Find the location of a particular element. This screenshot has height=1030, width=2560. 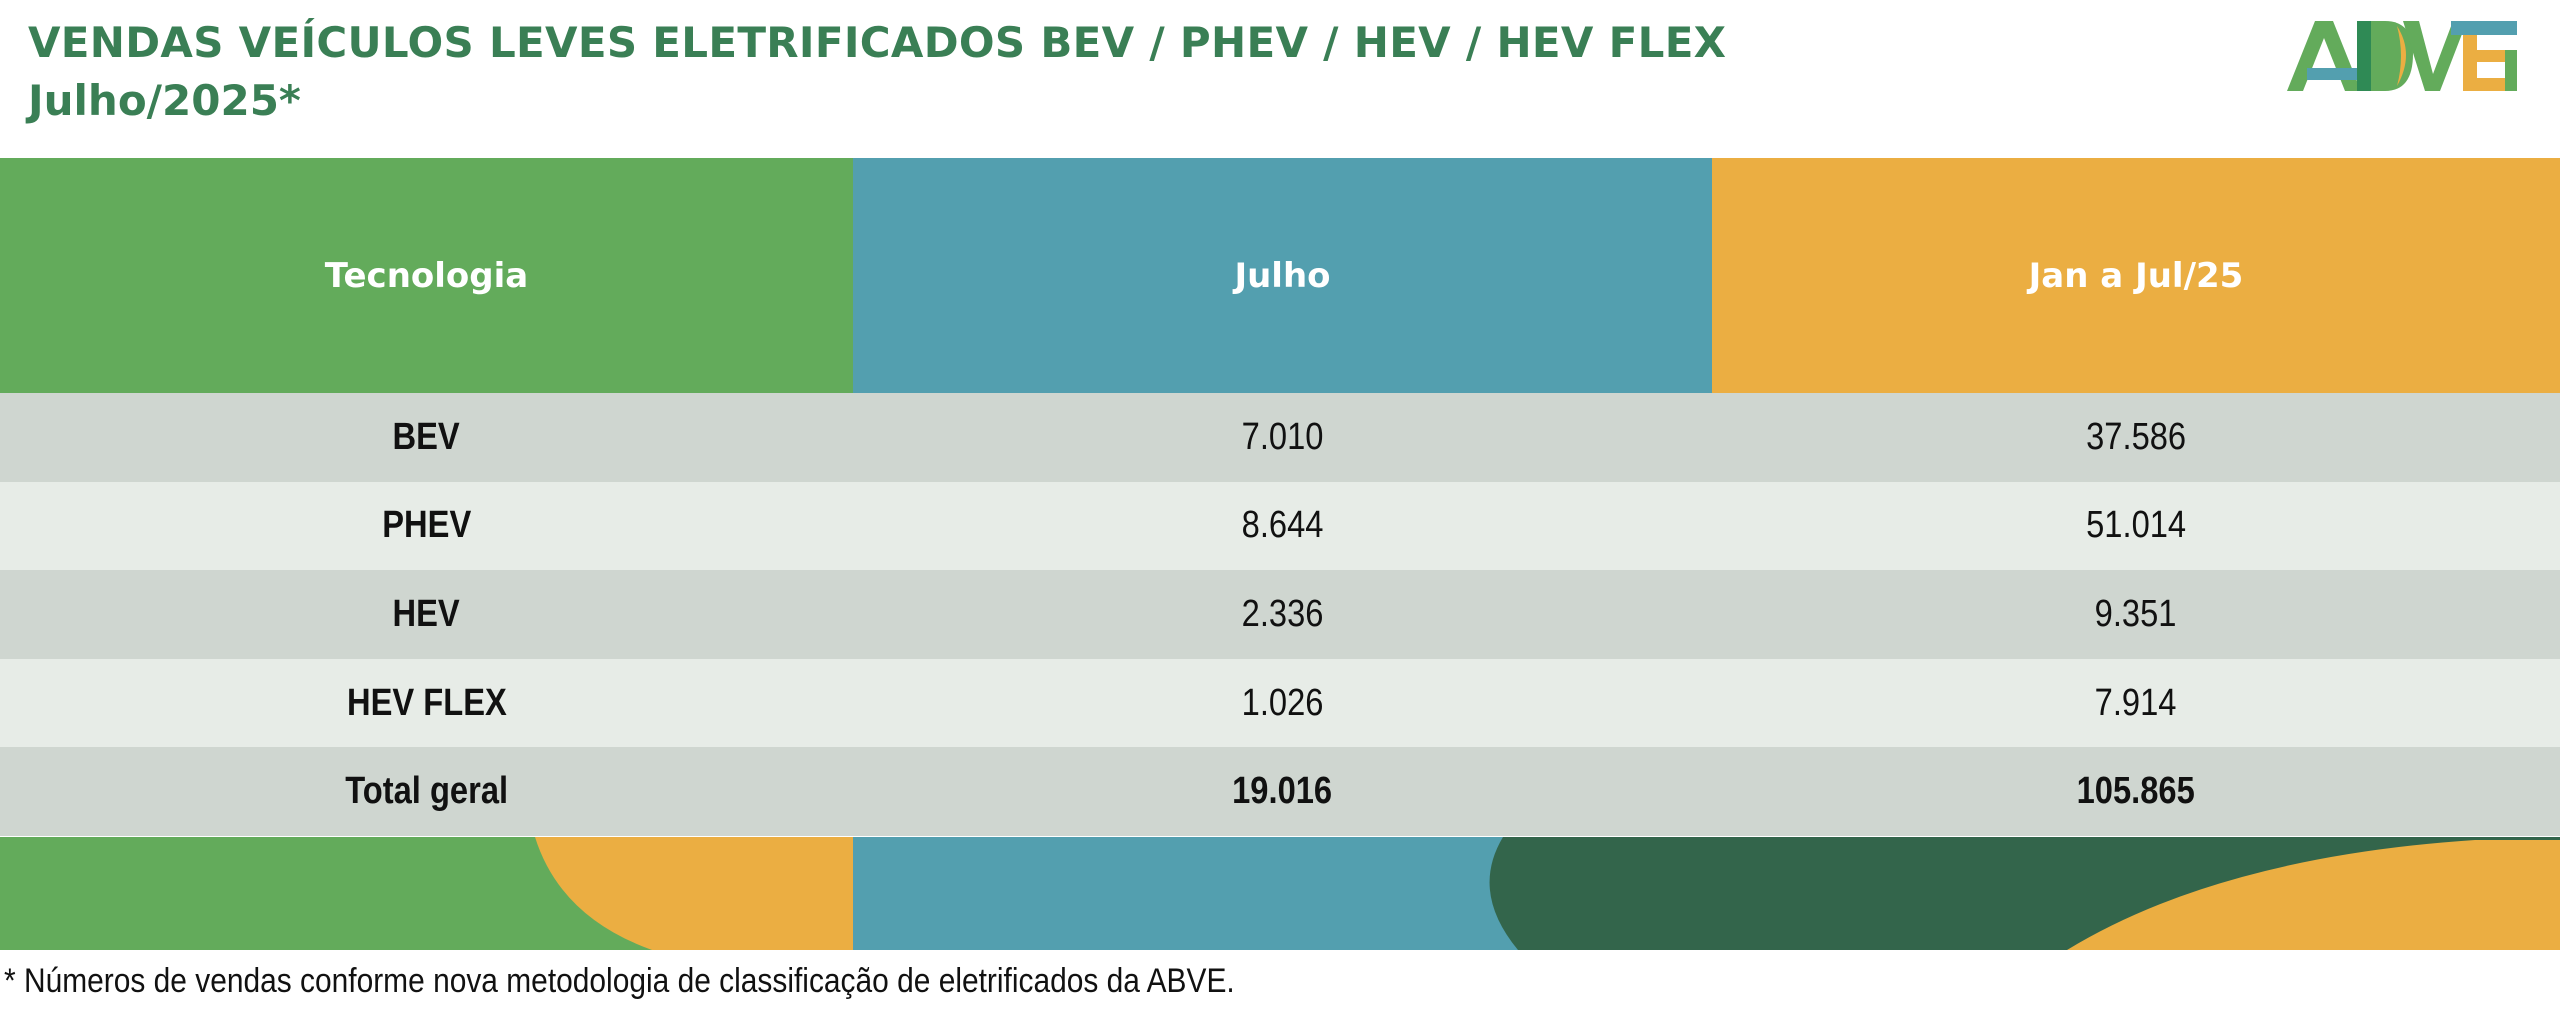

cell-total-jan-jul: 105.865 is located at coordinates (2136, 791).